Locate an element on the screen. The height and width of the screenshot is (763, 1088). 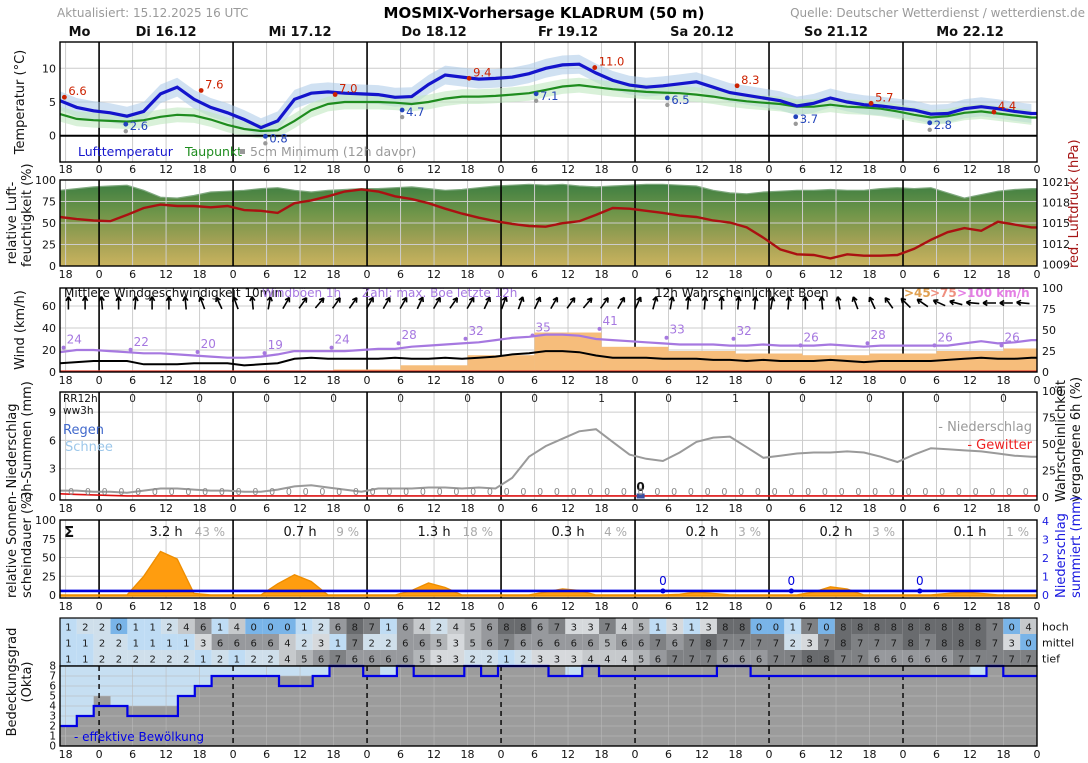
max-temp-label: 9.4 is located at coordinates (482, 72).